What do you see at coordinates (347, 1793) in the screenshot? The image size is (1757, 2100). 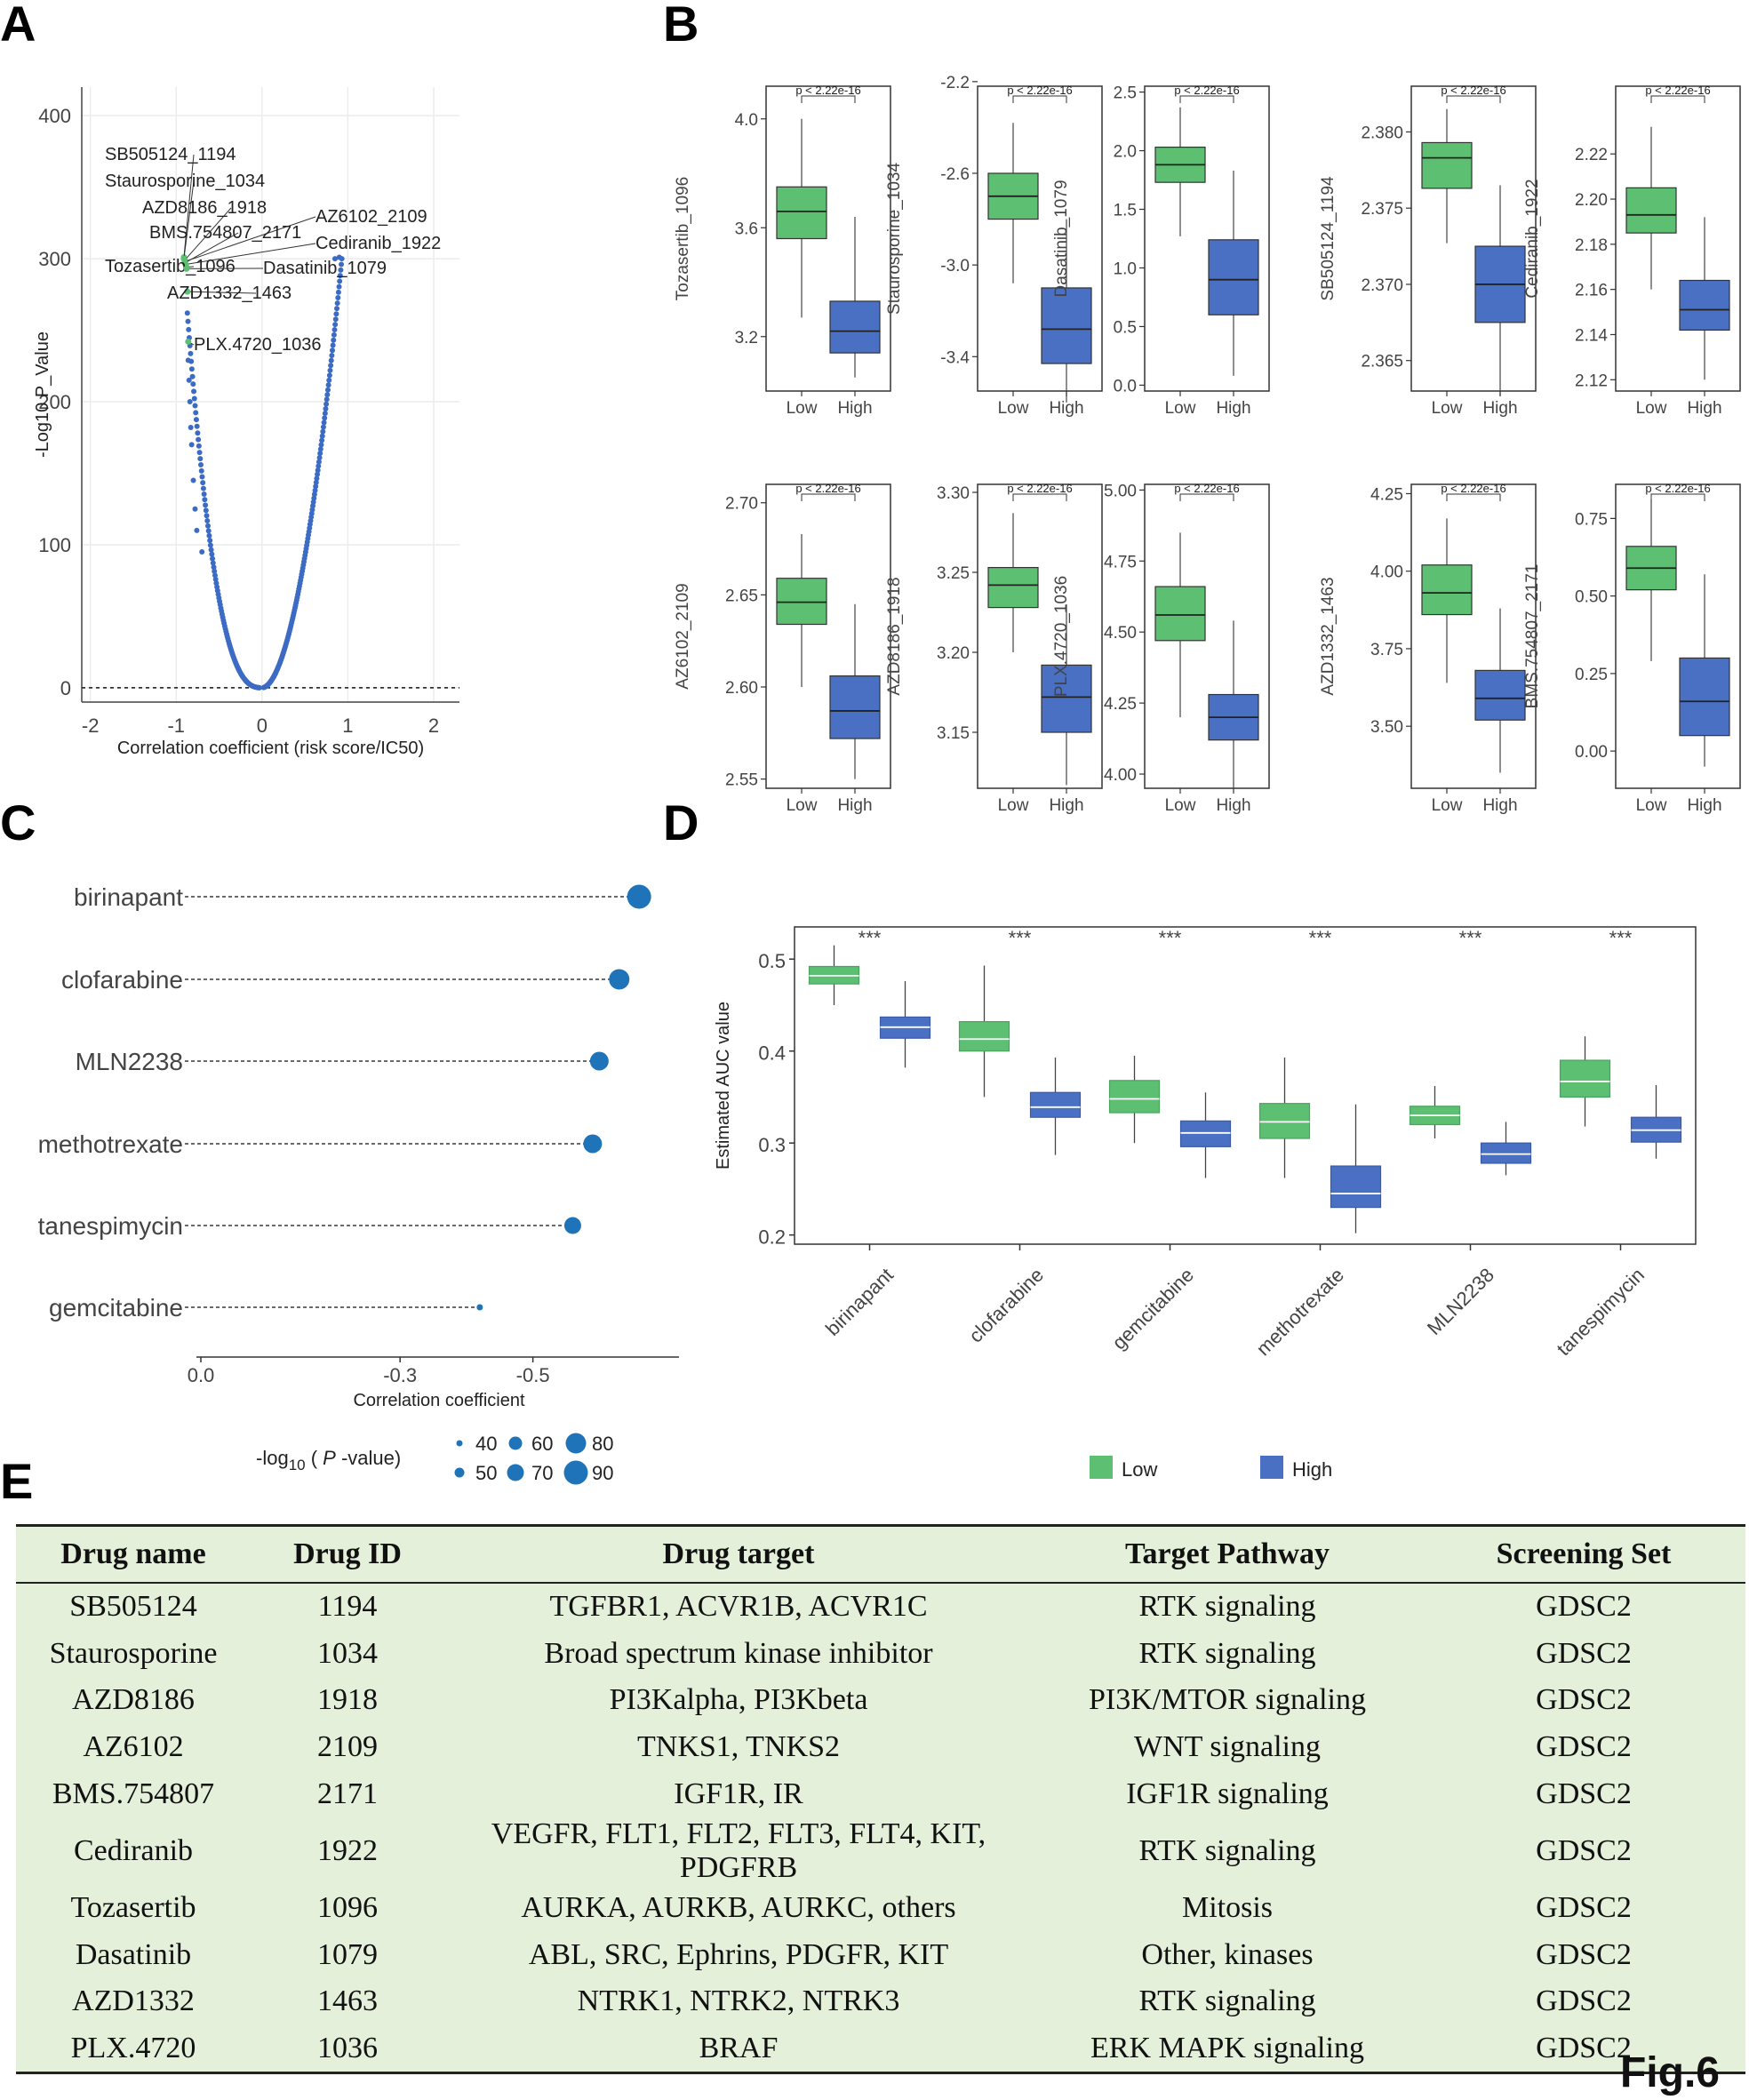 I see `cell-drug-id: 2171` at bounding box center [347, 1793].